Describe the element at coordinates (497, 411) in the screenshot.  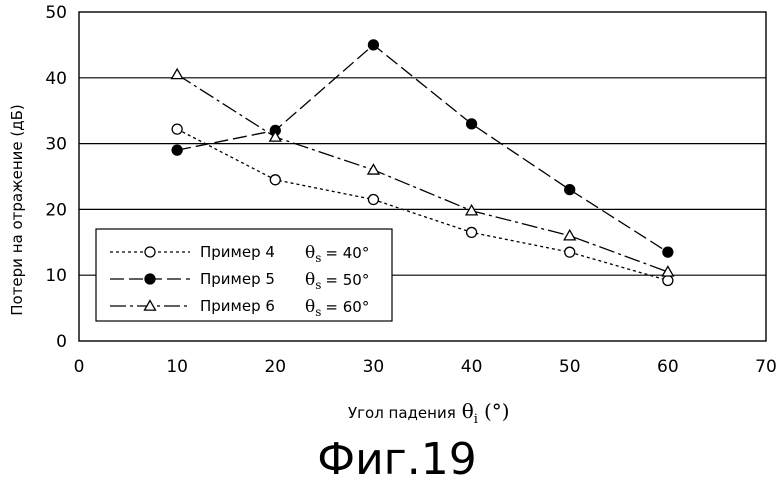
I see `x-axis-unit: (°)` at that location.